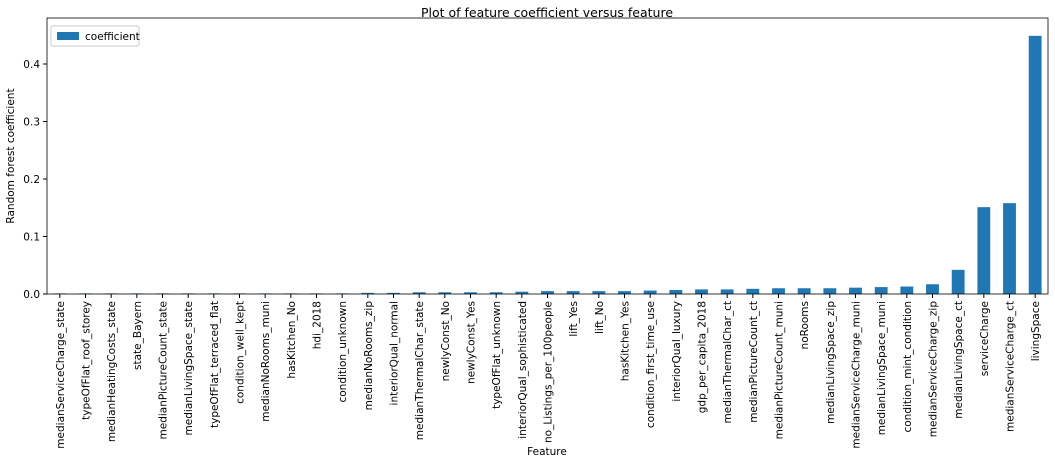 This screenshot has height=463, width=1055. What do you see at coordinates (703, 357) in the screenshot?
I see `x-tick-label: gdp_per_capita_2018` at bounding box center [703, 357].